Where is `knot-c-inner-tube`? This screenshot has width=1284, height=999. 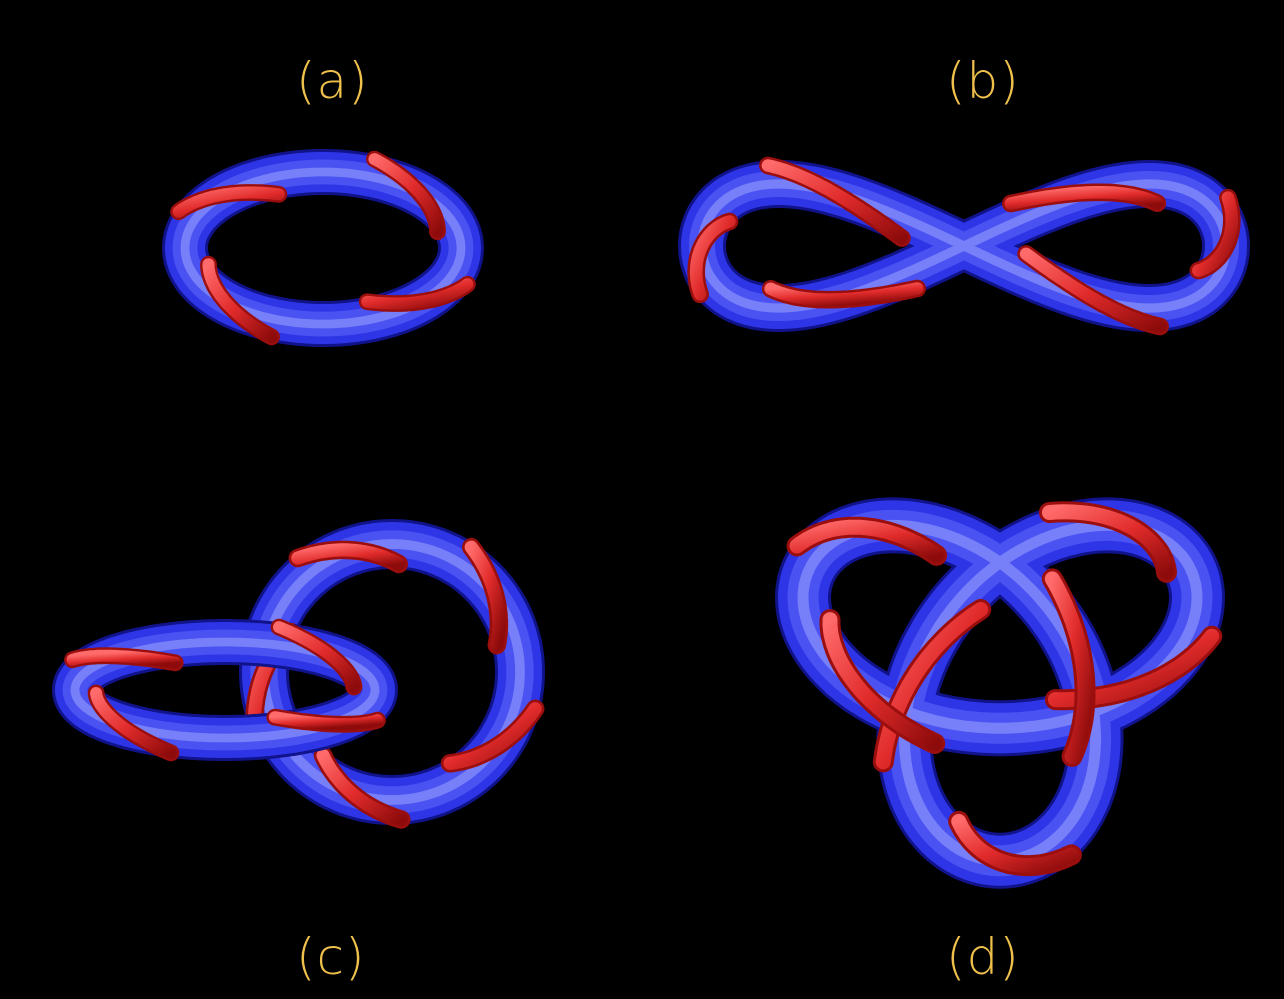
knot-c-inner-tube is located at coordinates (225, 690).